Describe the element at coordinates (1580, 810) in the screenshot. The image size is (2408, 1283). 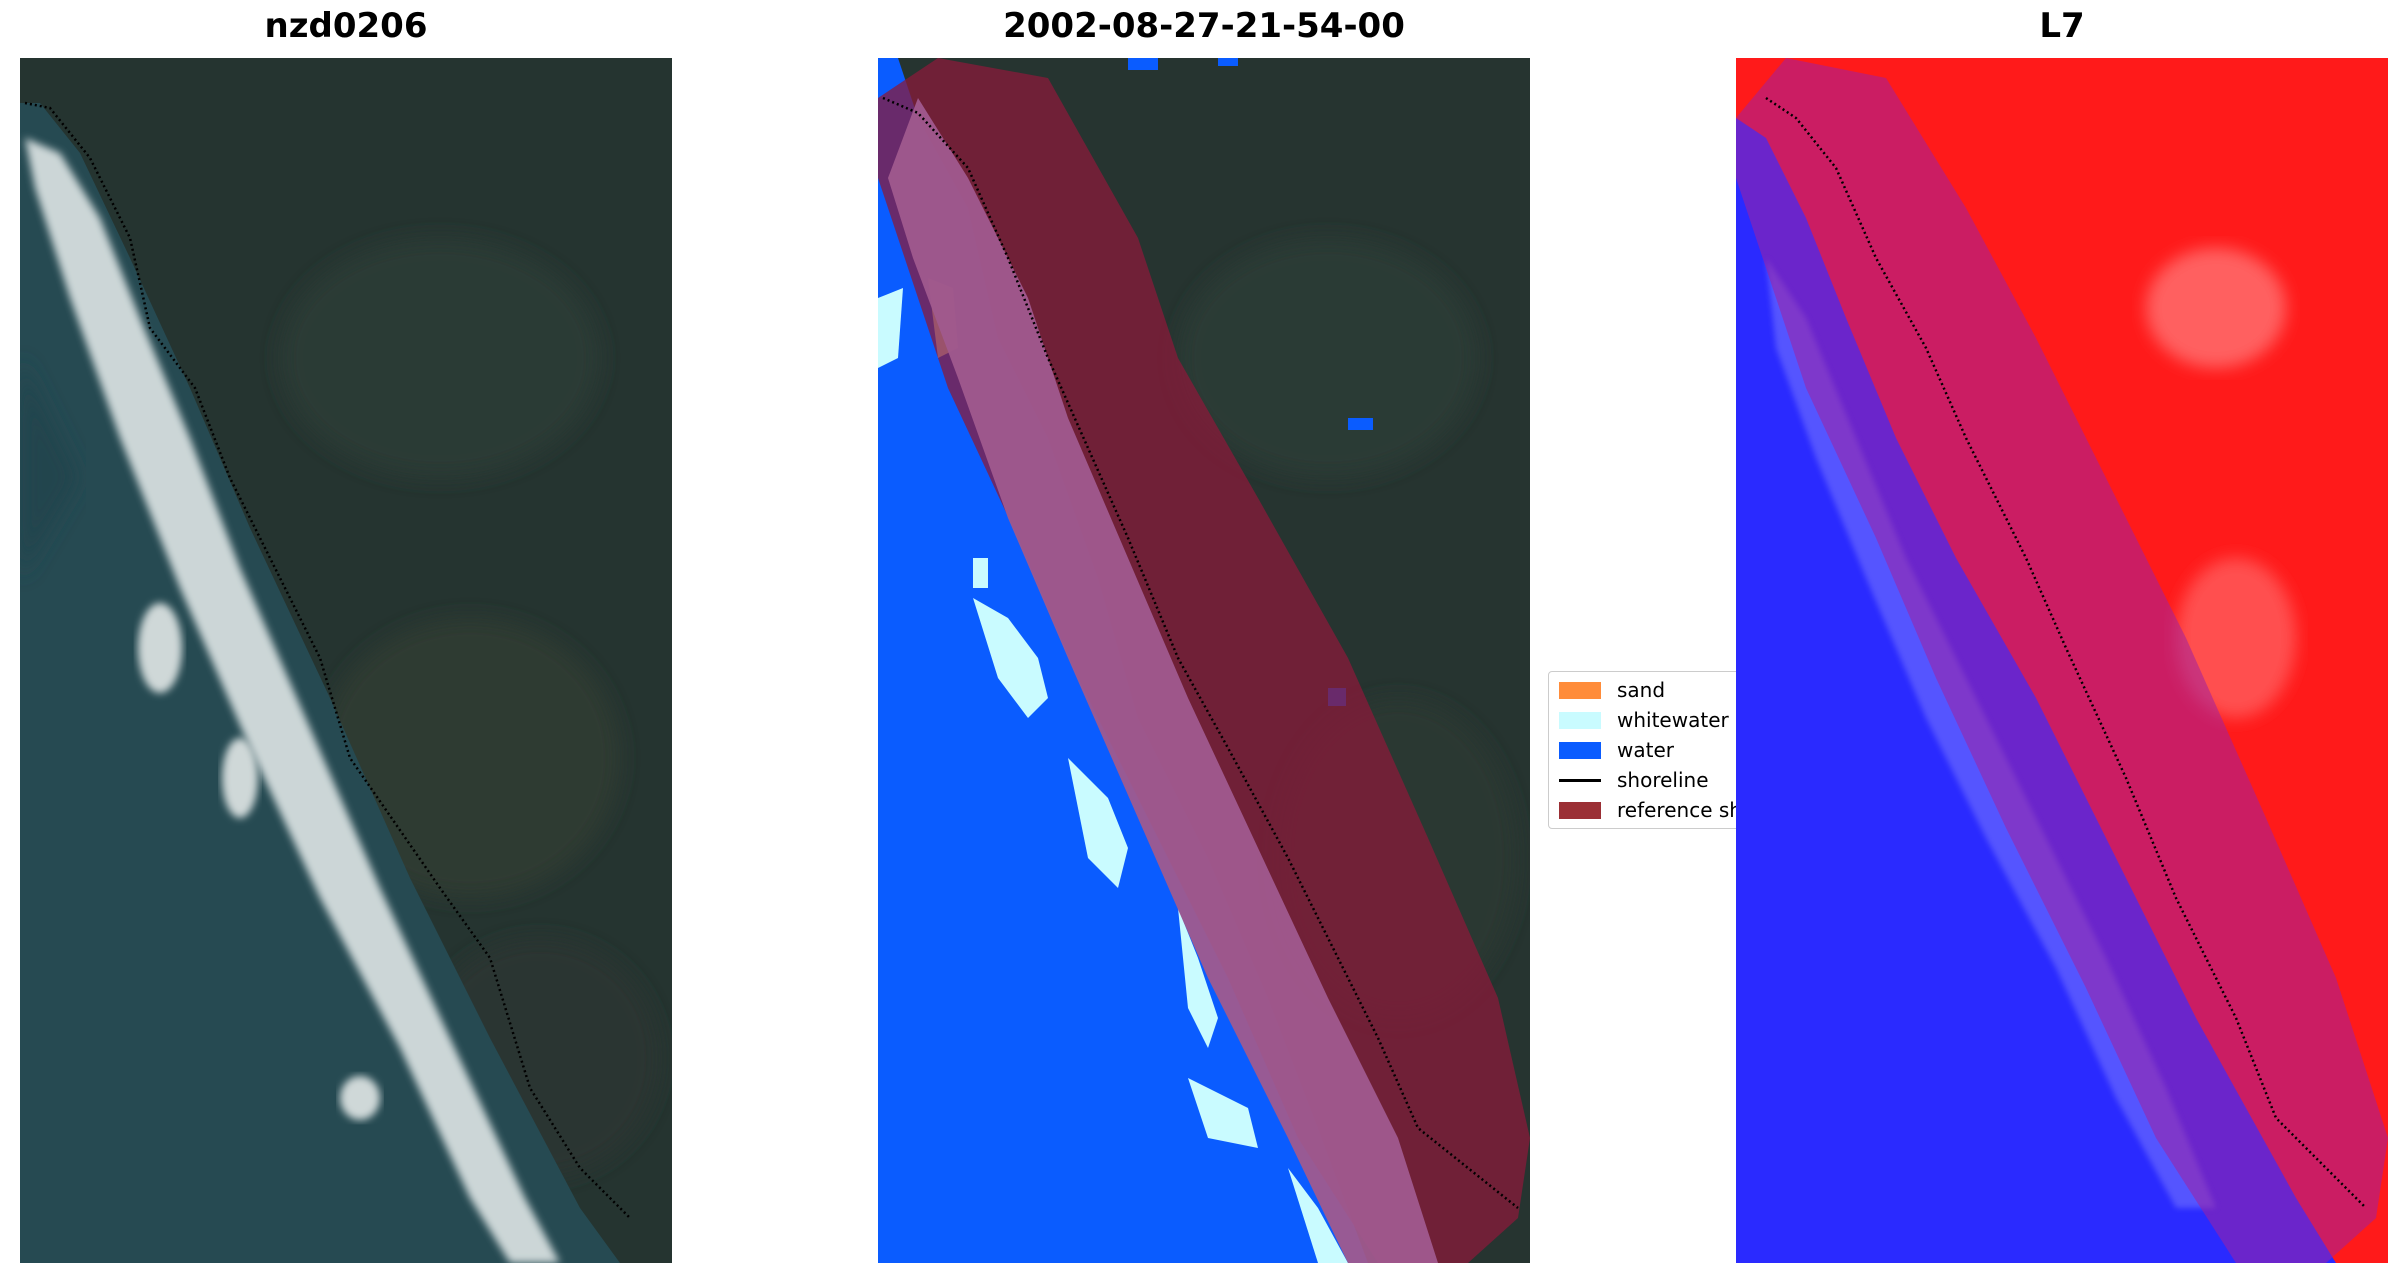
I see `reference-buffer-swatch` at that location.